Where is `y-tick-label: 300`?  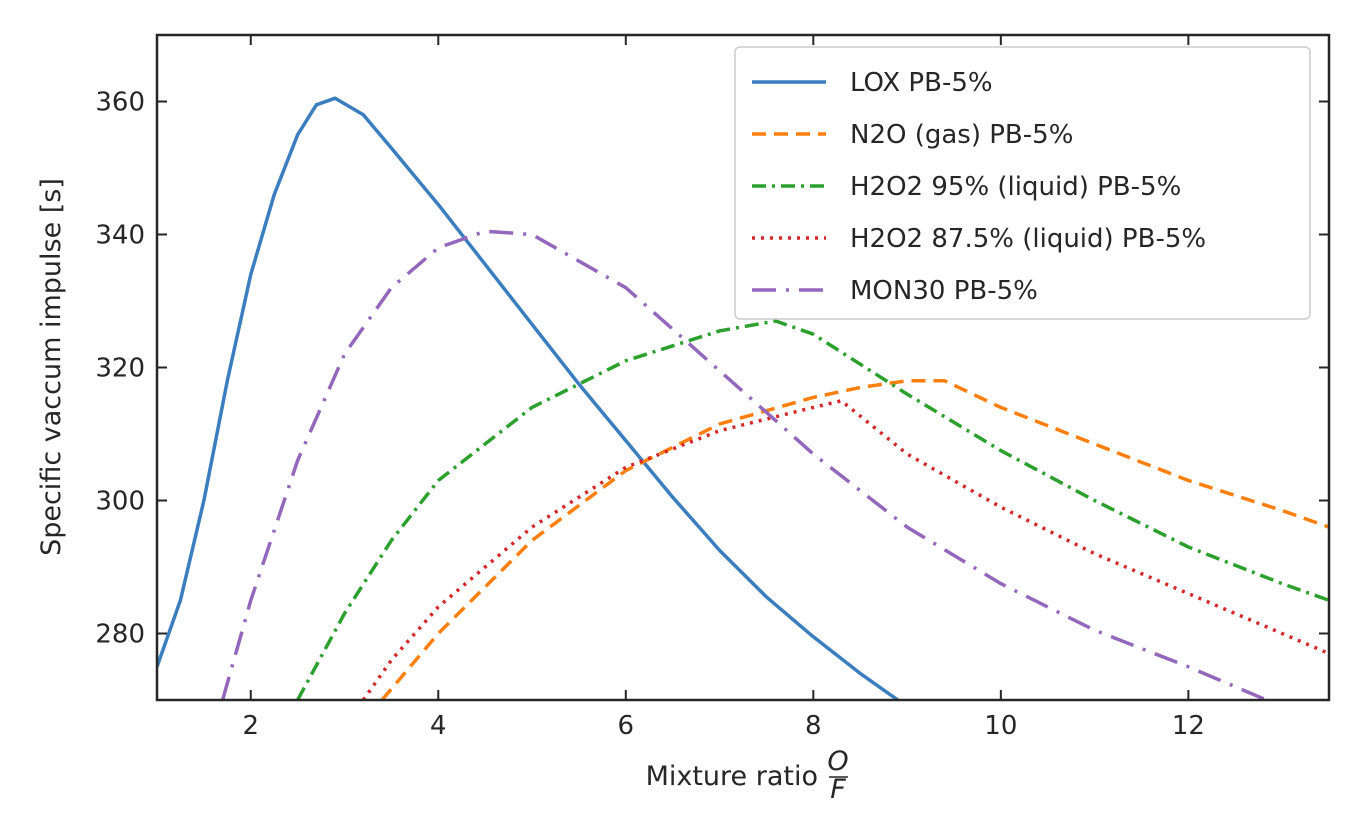
y-tick-label: 300 is located at coordinates (120, 502).